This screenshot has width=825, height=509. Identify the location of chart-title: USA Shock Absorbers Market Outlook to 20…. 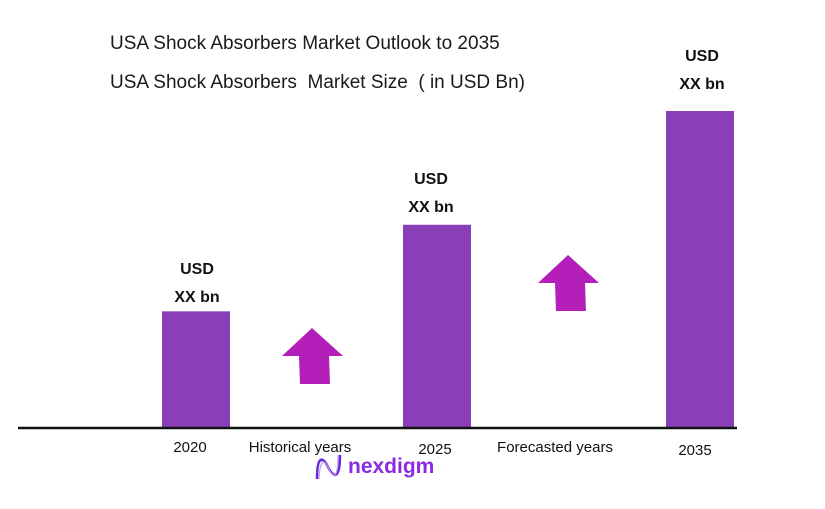
(305, 43).